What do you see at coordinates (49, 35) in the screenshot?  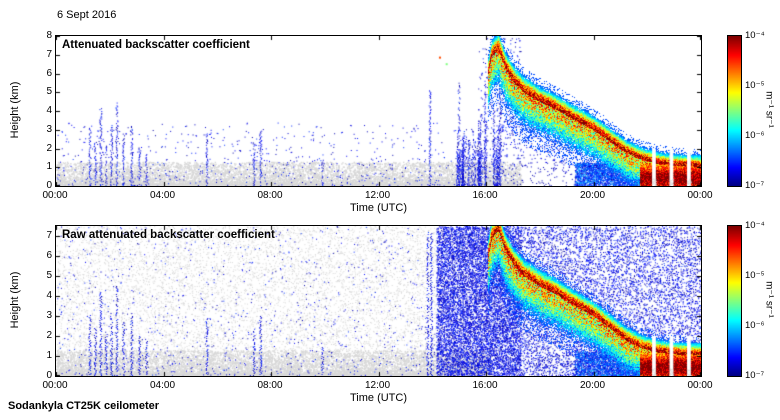 I see `y-tick-label: 8` at bounding box center [49, 35].